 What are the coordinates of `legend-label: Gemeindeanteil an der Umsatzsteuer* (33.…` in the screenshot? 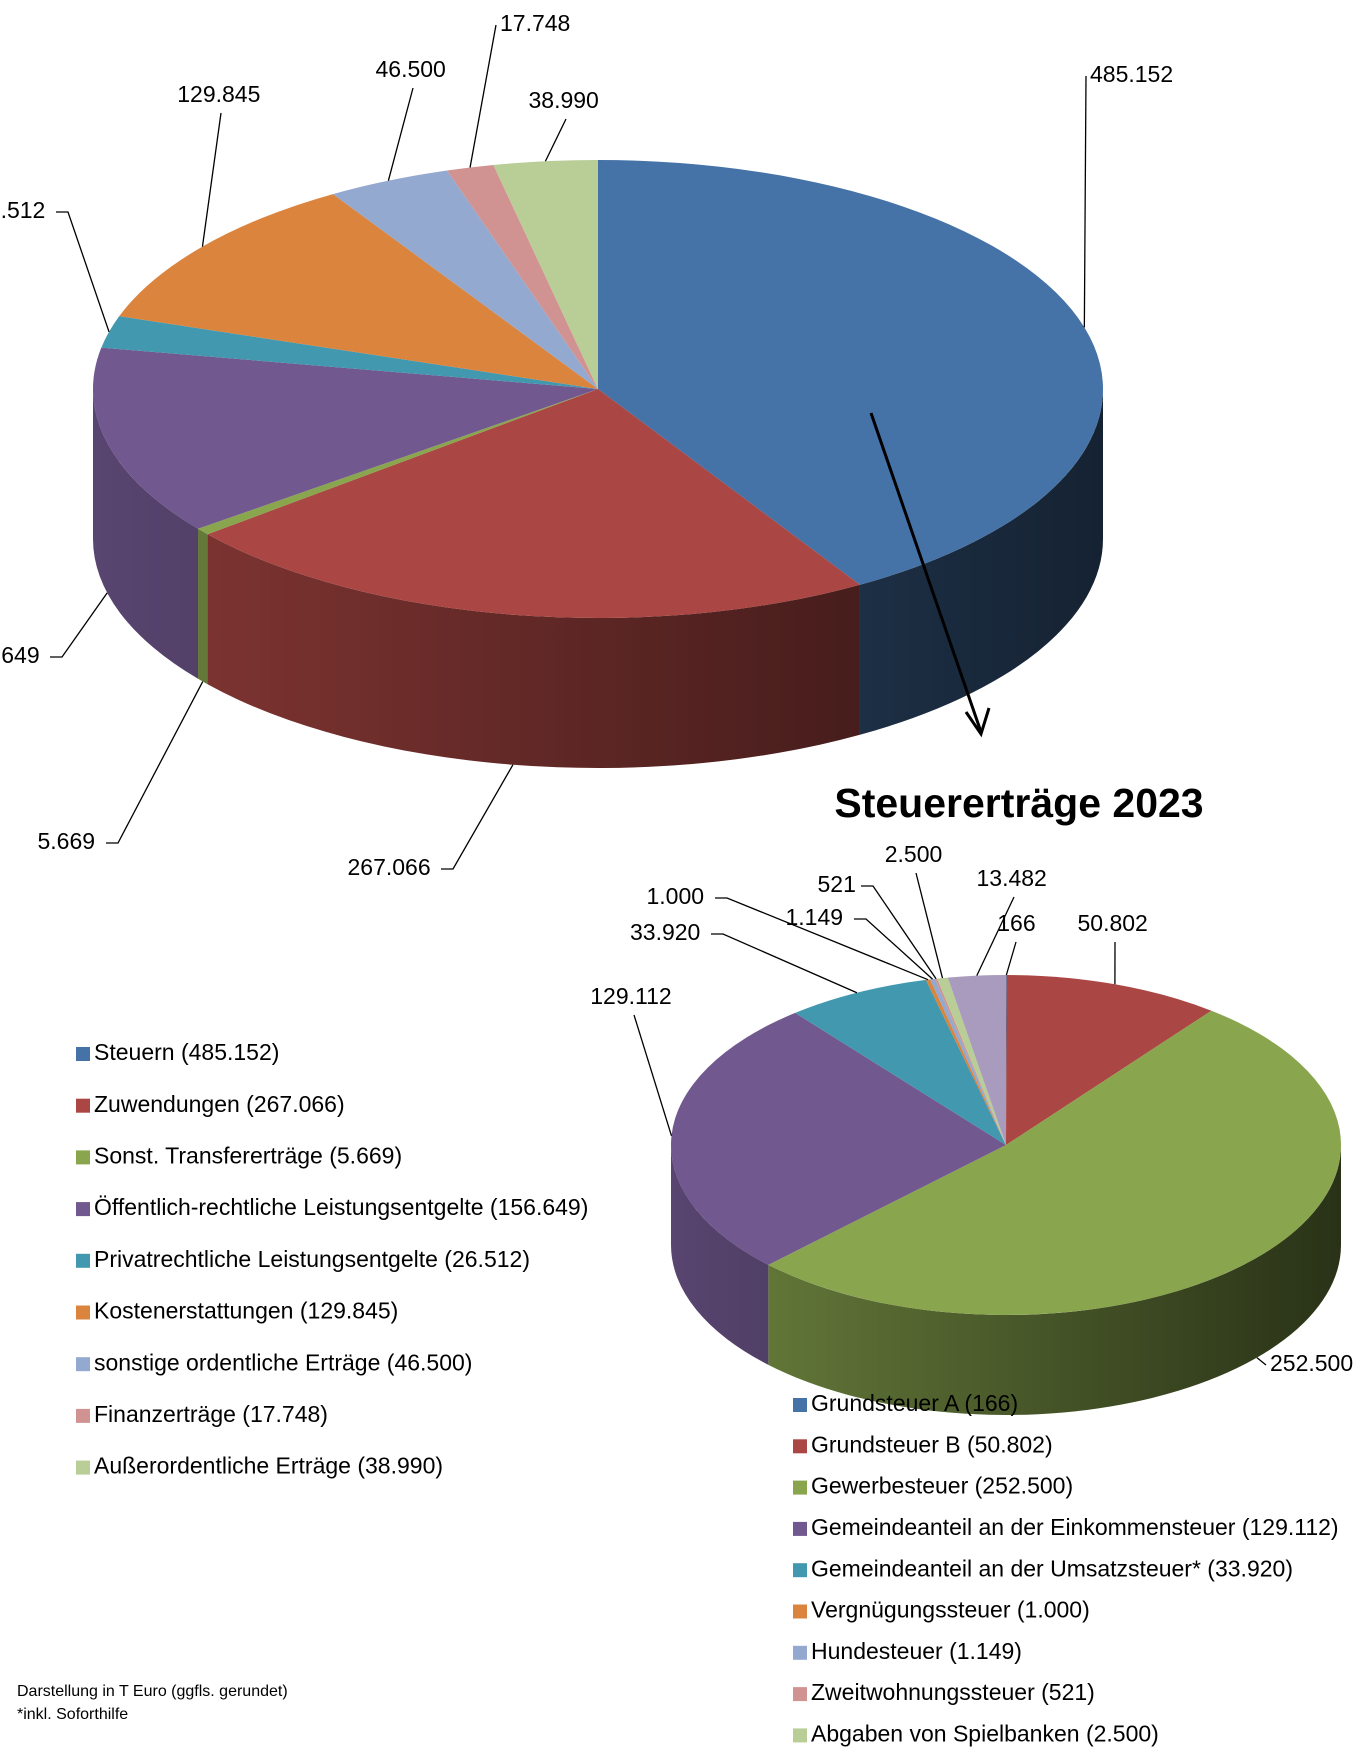 It's located at (1052, 1568).